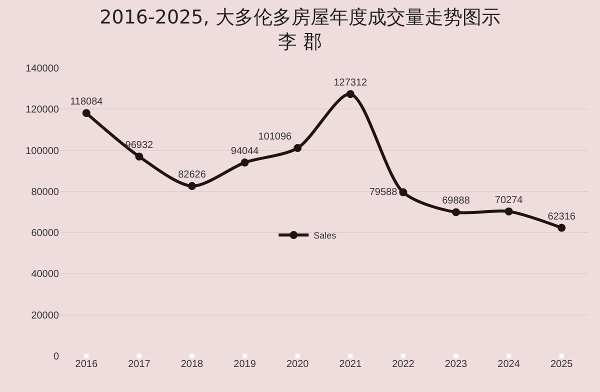 Image resolution: width=600 pixels, height=392 pixels. I want to click on y-tick-label: 100000, so click(43, 151).